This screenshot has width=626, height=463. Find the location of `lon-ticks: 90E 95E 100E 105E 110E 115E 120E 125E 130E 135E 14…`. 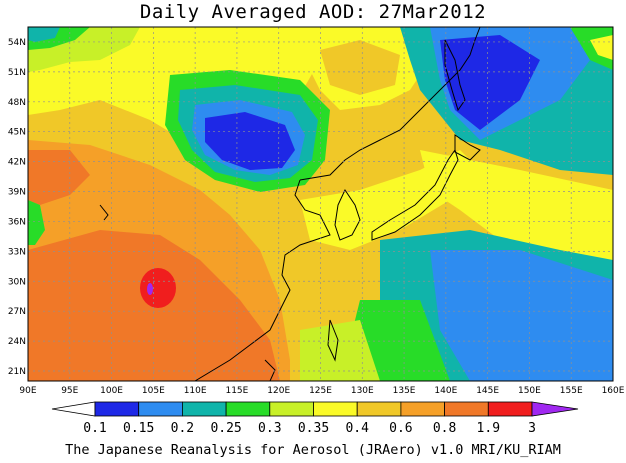

lon-ticks: 90E 95E 100E 105E 110E 115E 120E 125E 130E 135E 14… is located at coordinates (321, 390).